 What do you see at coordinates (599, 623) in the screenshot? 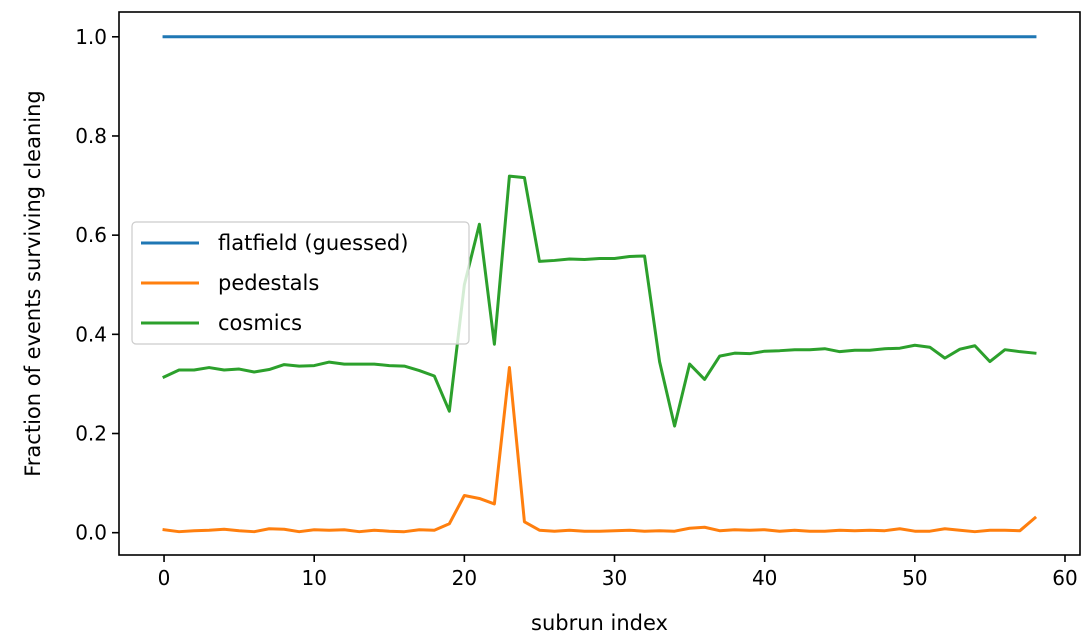
I see `x-axis-label: subrun index` at bounding box center [599, 623].